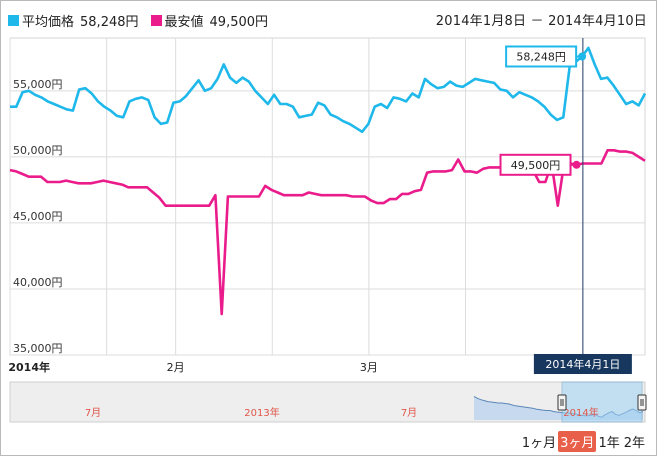 The width and height of the screenshot is (657, 456). I want to click on legend-avg-label: 平均価格, so click(48, 22).